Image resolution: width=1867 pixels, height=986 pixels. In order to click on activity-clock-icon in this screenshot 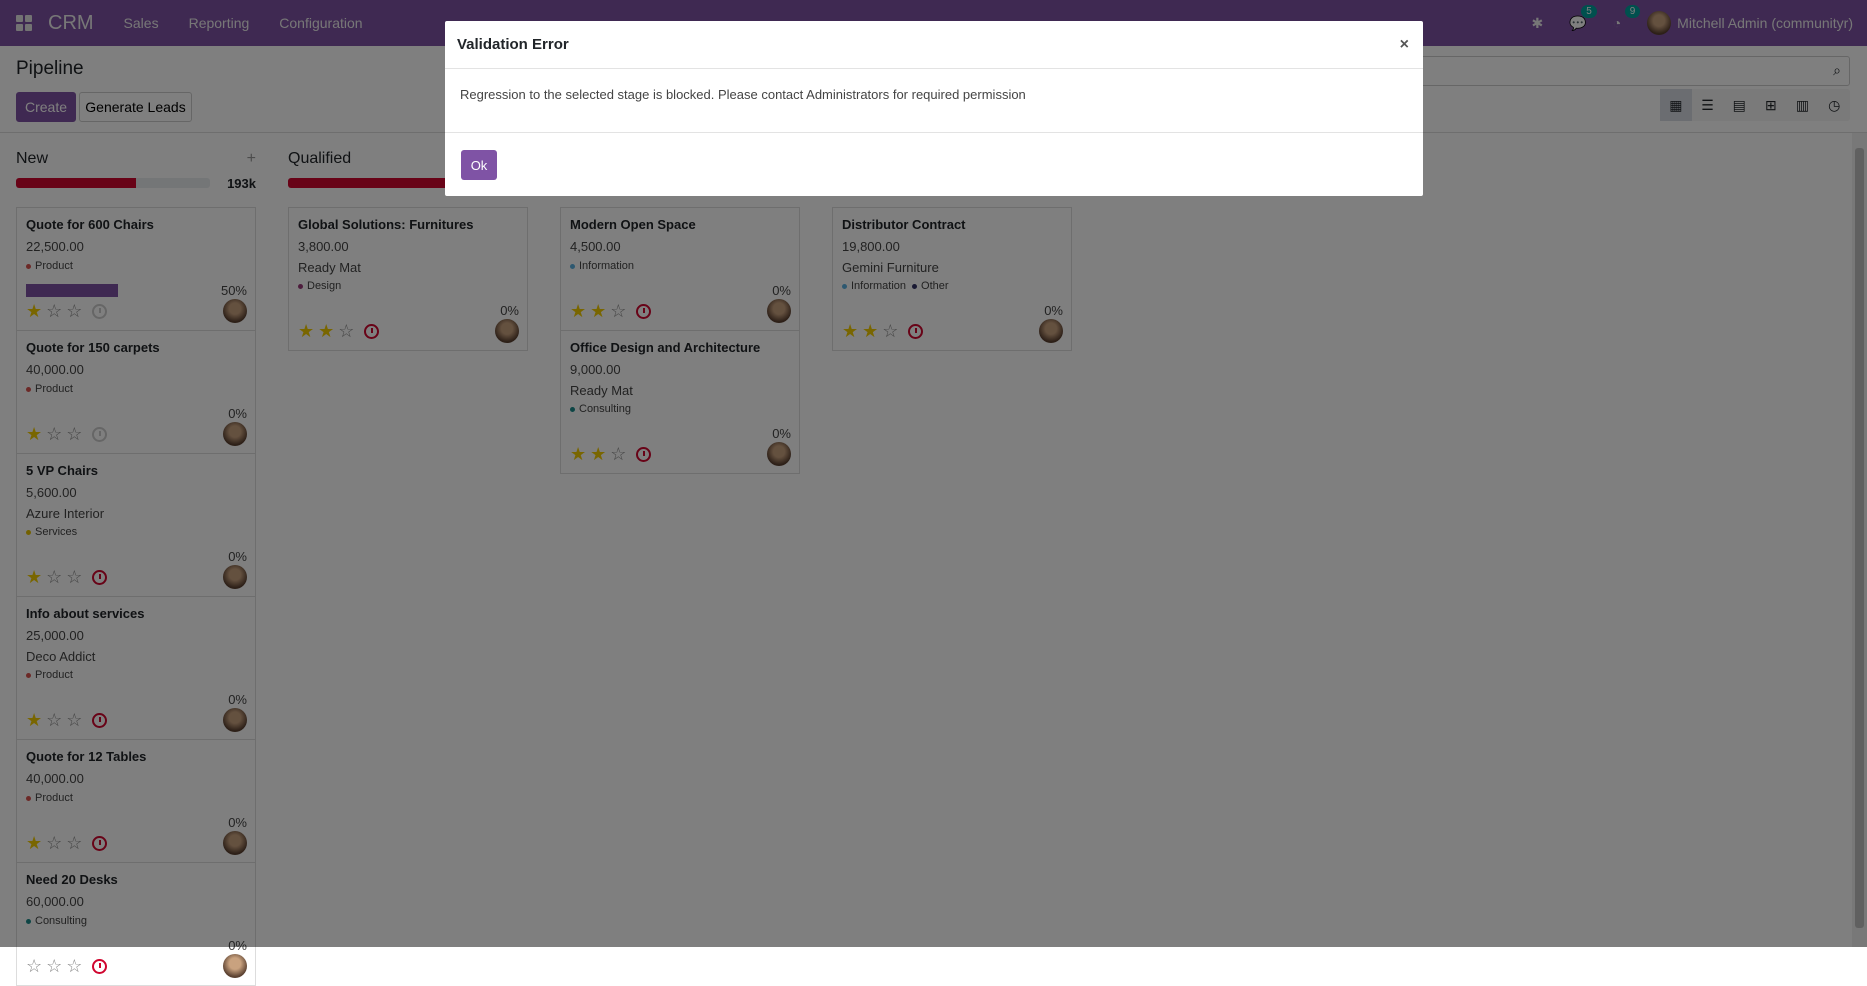, I will do `click(100, 966)`.